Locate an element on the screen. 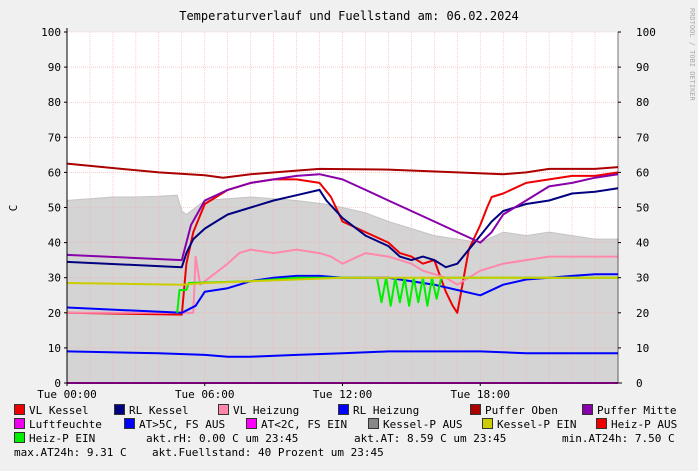 The width and height of the screenshot is (698, 471). legend-item-vl-heizung: VL Heizung is located at coordinates (258, 411).